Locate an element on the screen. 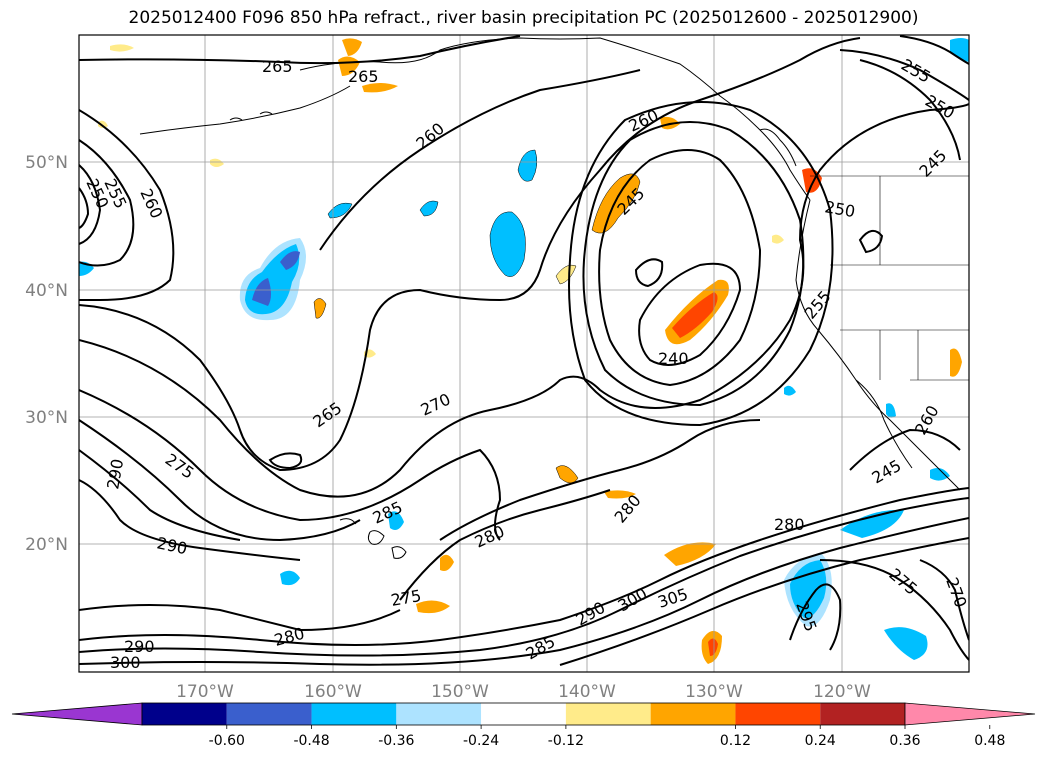 This screenshot has width=1047, height=765. lon-label-140w: 140°W is located at coordinates (587, 692).